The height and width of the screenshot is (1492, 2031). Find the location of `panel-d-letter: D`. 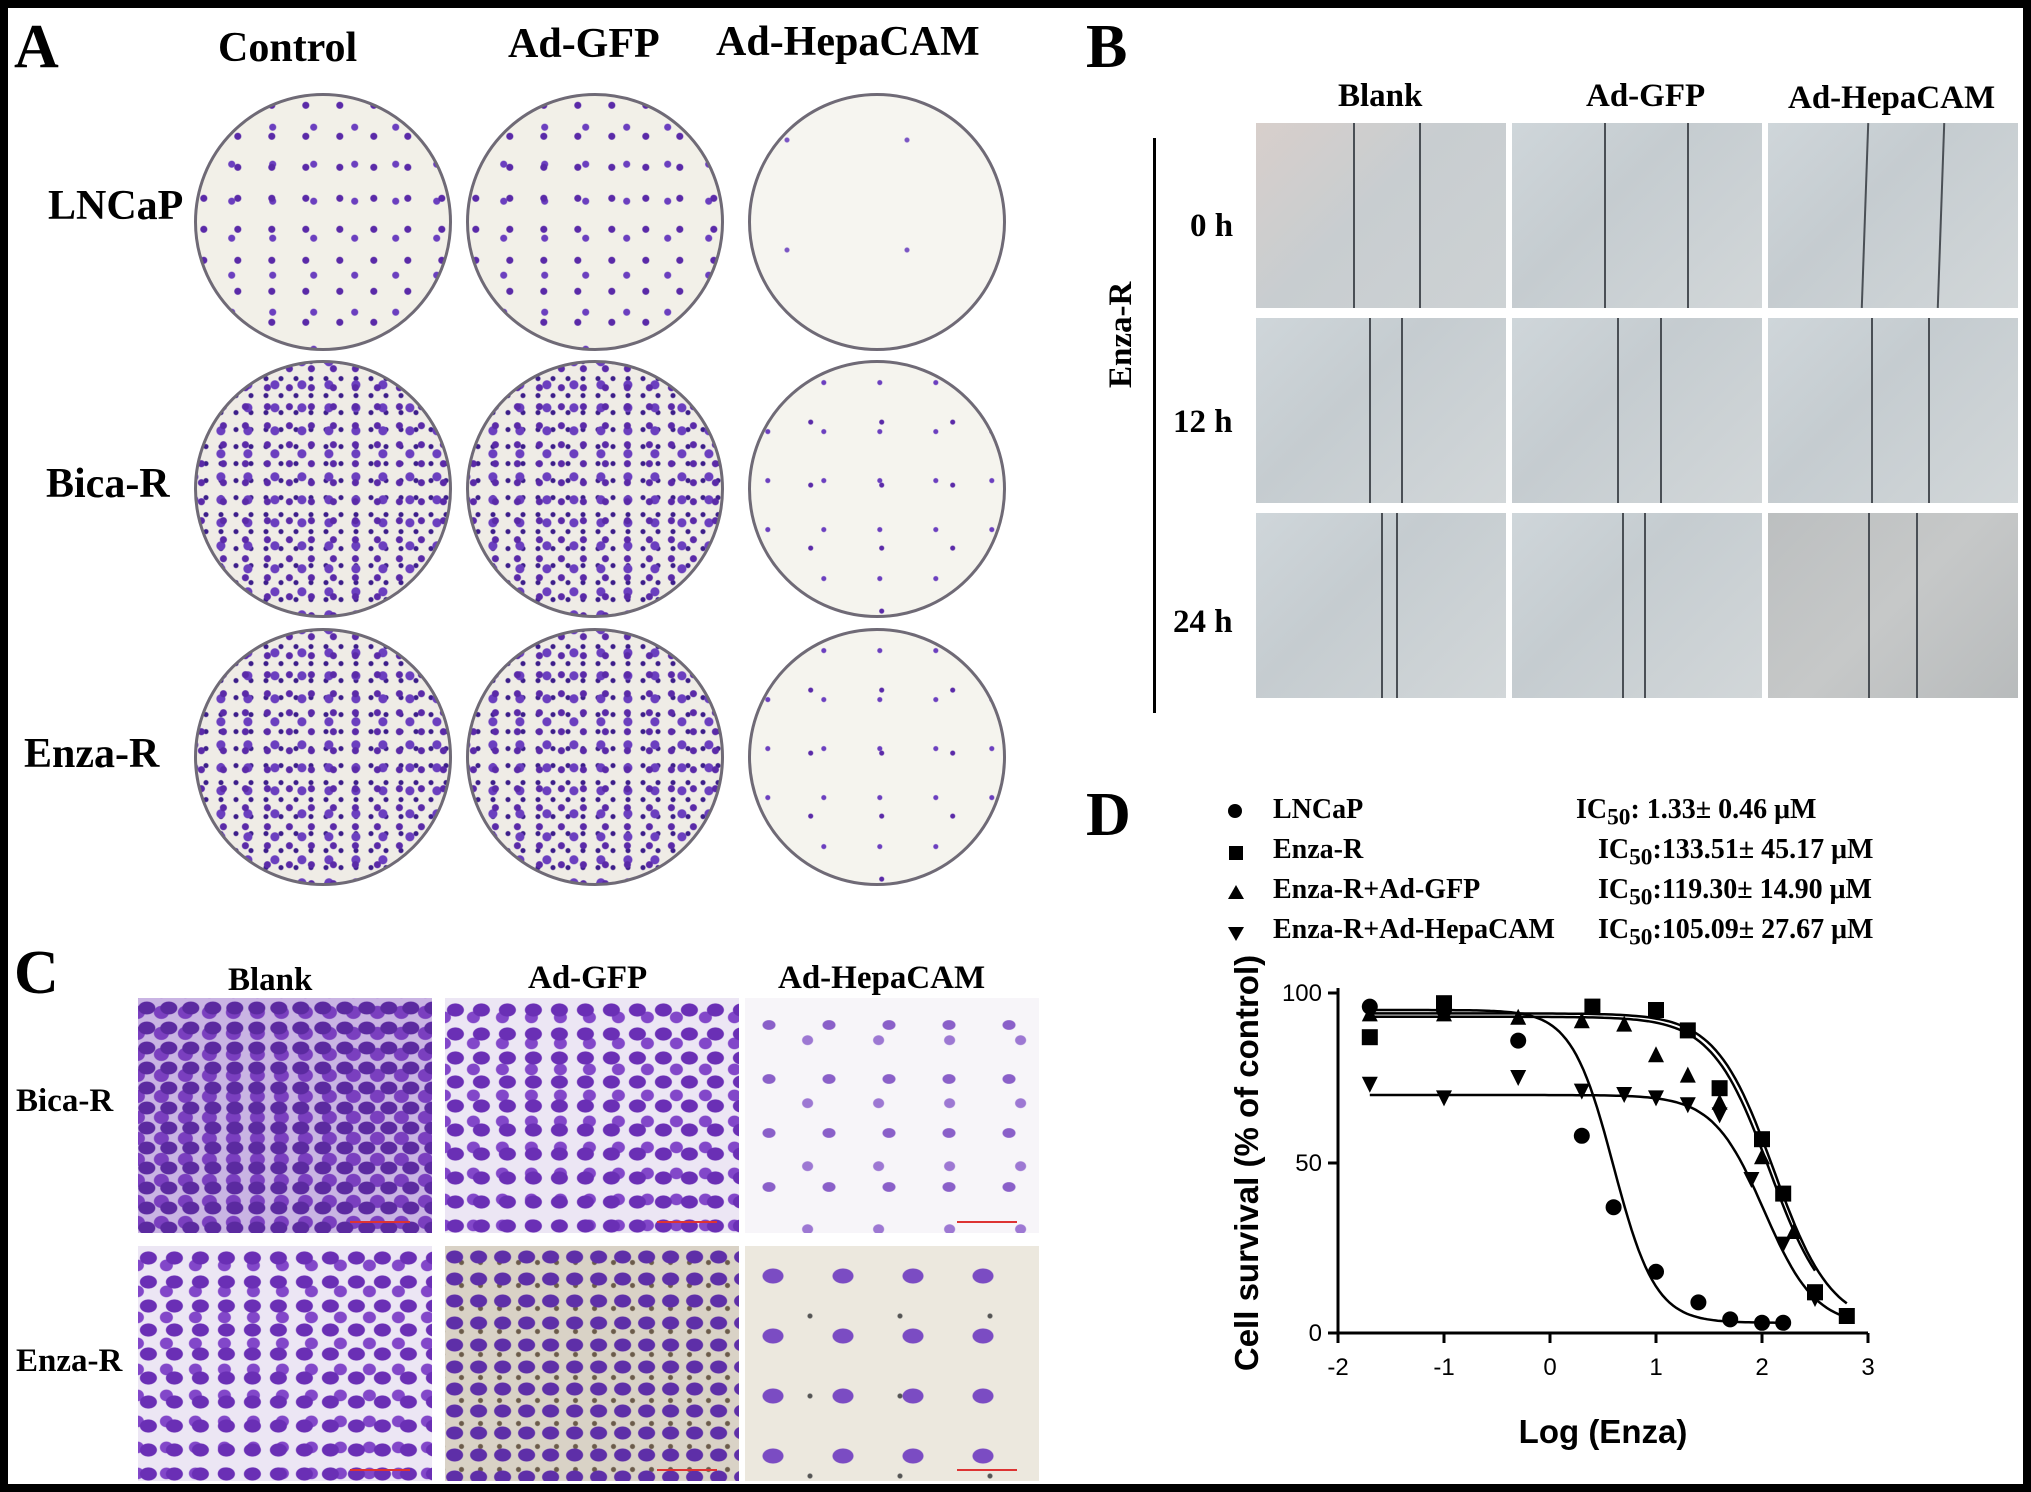

panel-d-letter: D is located at coordinates (1108, 815).